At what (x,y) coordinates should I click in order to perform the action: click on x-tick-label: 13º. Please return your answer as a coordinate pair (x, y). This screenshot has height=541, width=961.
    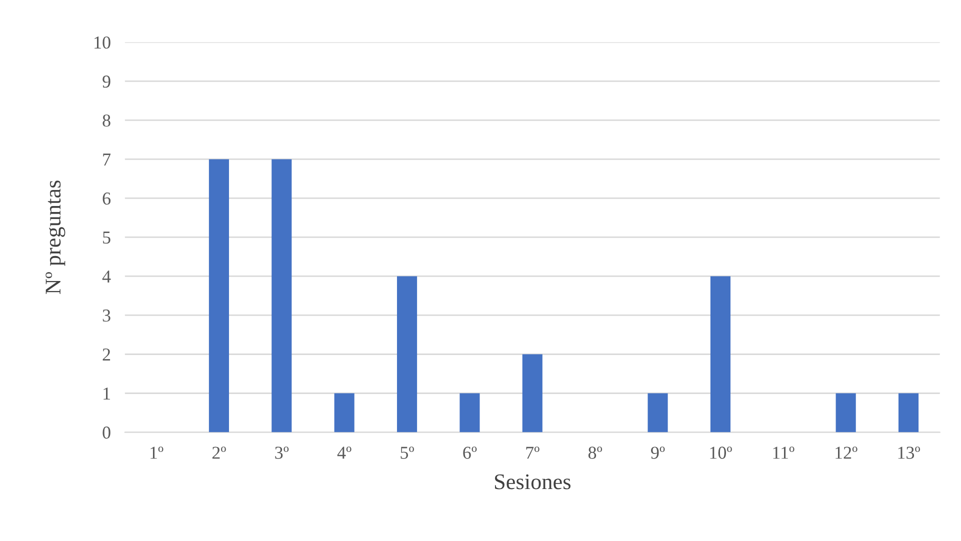
    Looking at the image, I should click on (909, 452).